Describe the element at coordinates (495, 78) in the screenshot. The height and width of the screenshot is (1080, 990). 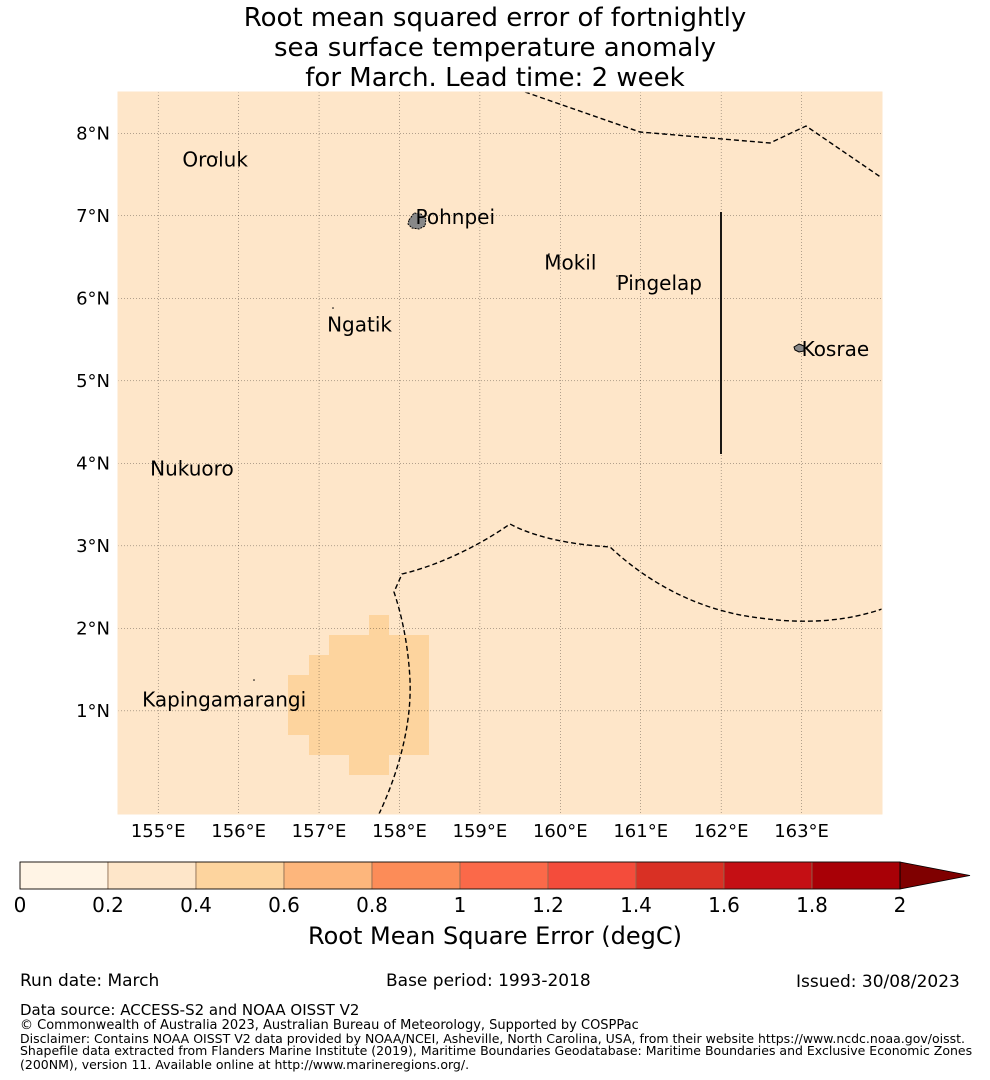
I see `title-line-3: for March. Lead time: 2 week` at that location.